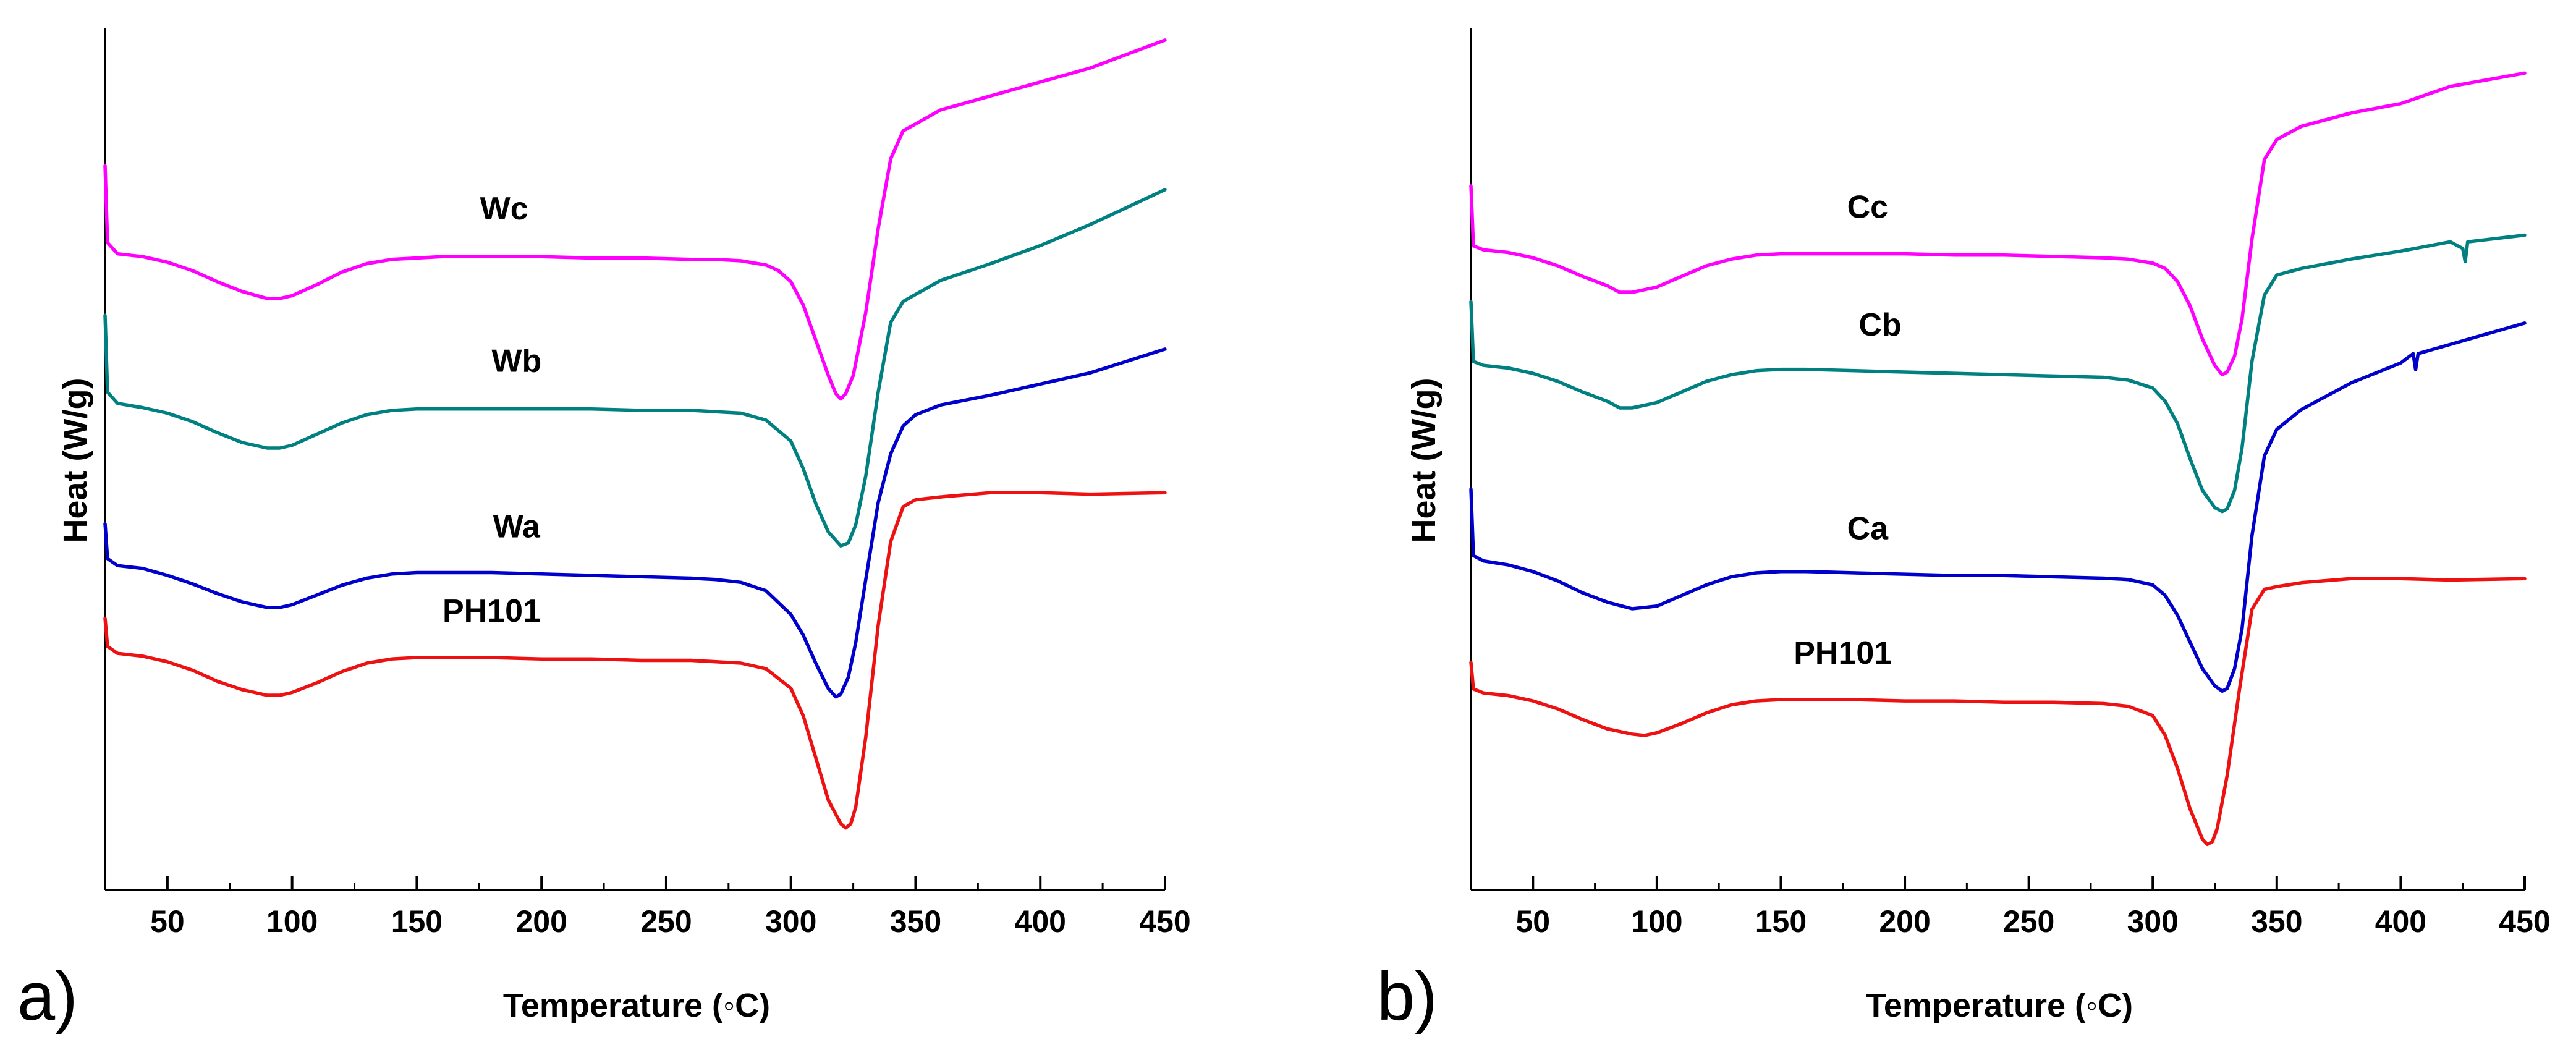  What do you see at coordinates (517, 527) in the screenshot?
I see `series-label: Wa` at bounding box center [517, 527].